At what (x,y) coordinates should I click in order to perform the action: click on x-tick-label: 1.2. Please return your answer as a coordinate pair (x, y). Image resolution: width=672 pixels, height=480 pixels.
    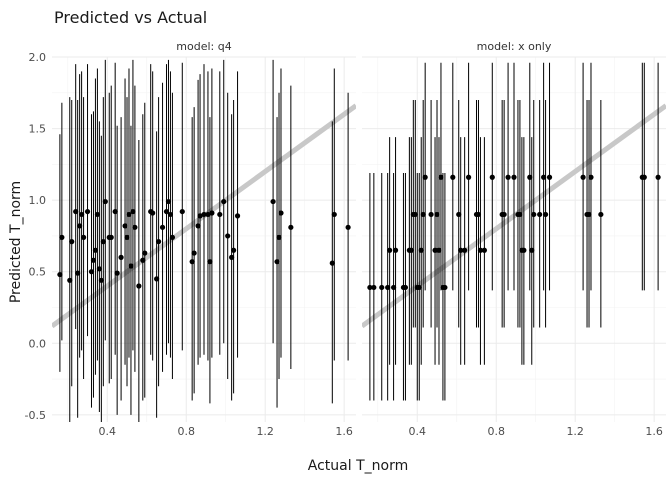
    Looking at the image, I should click on (265, 431).